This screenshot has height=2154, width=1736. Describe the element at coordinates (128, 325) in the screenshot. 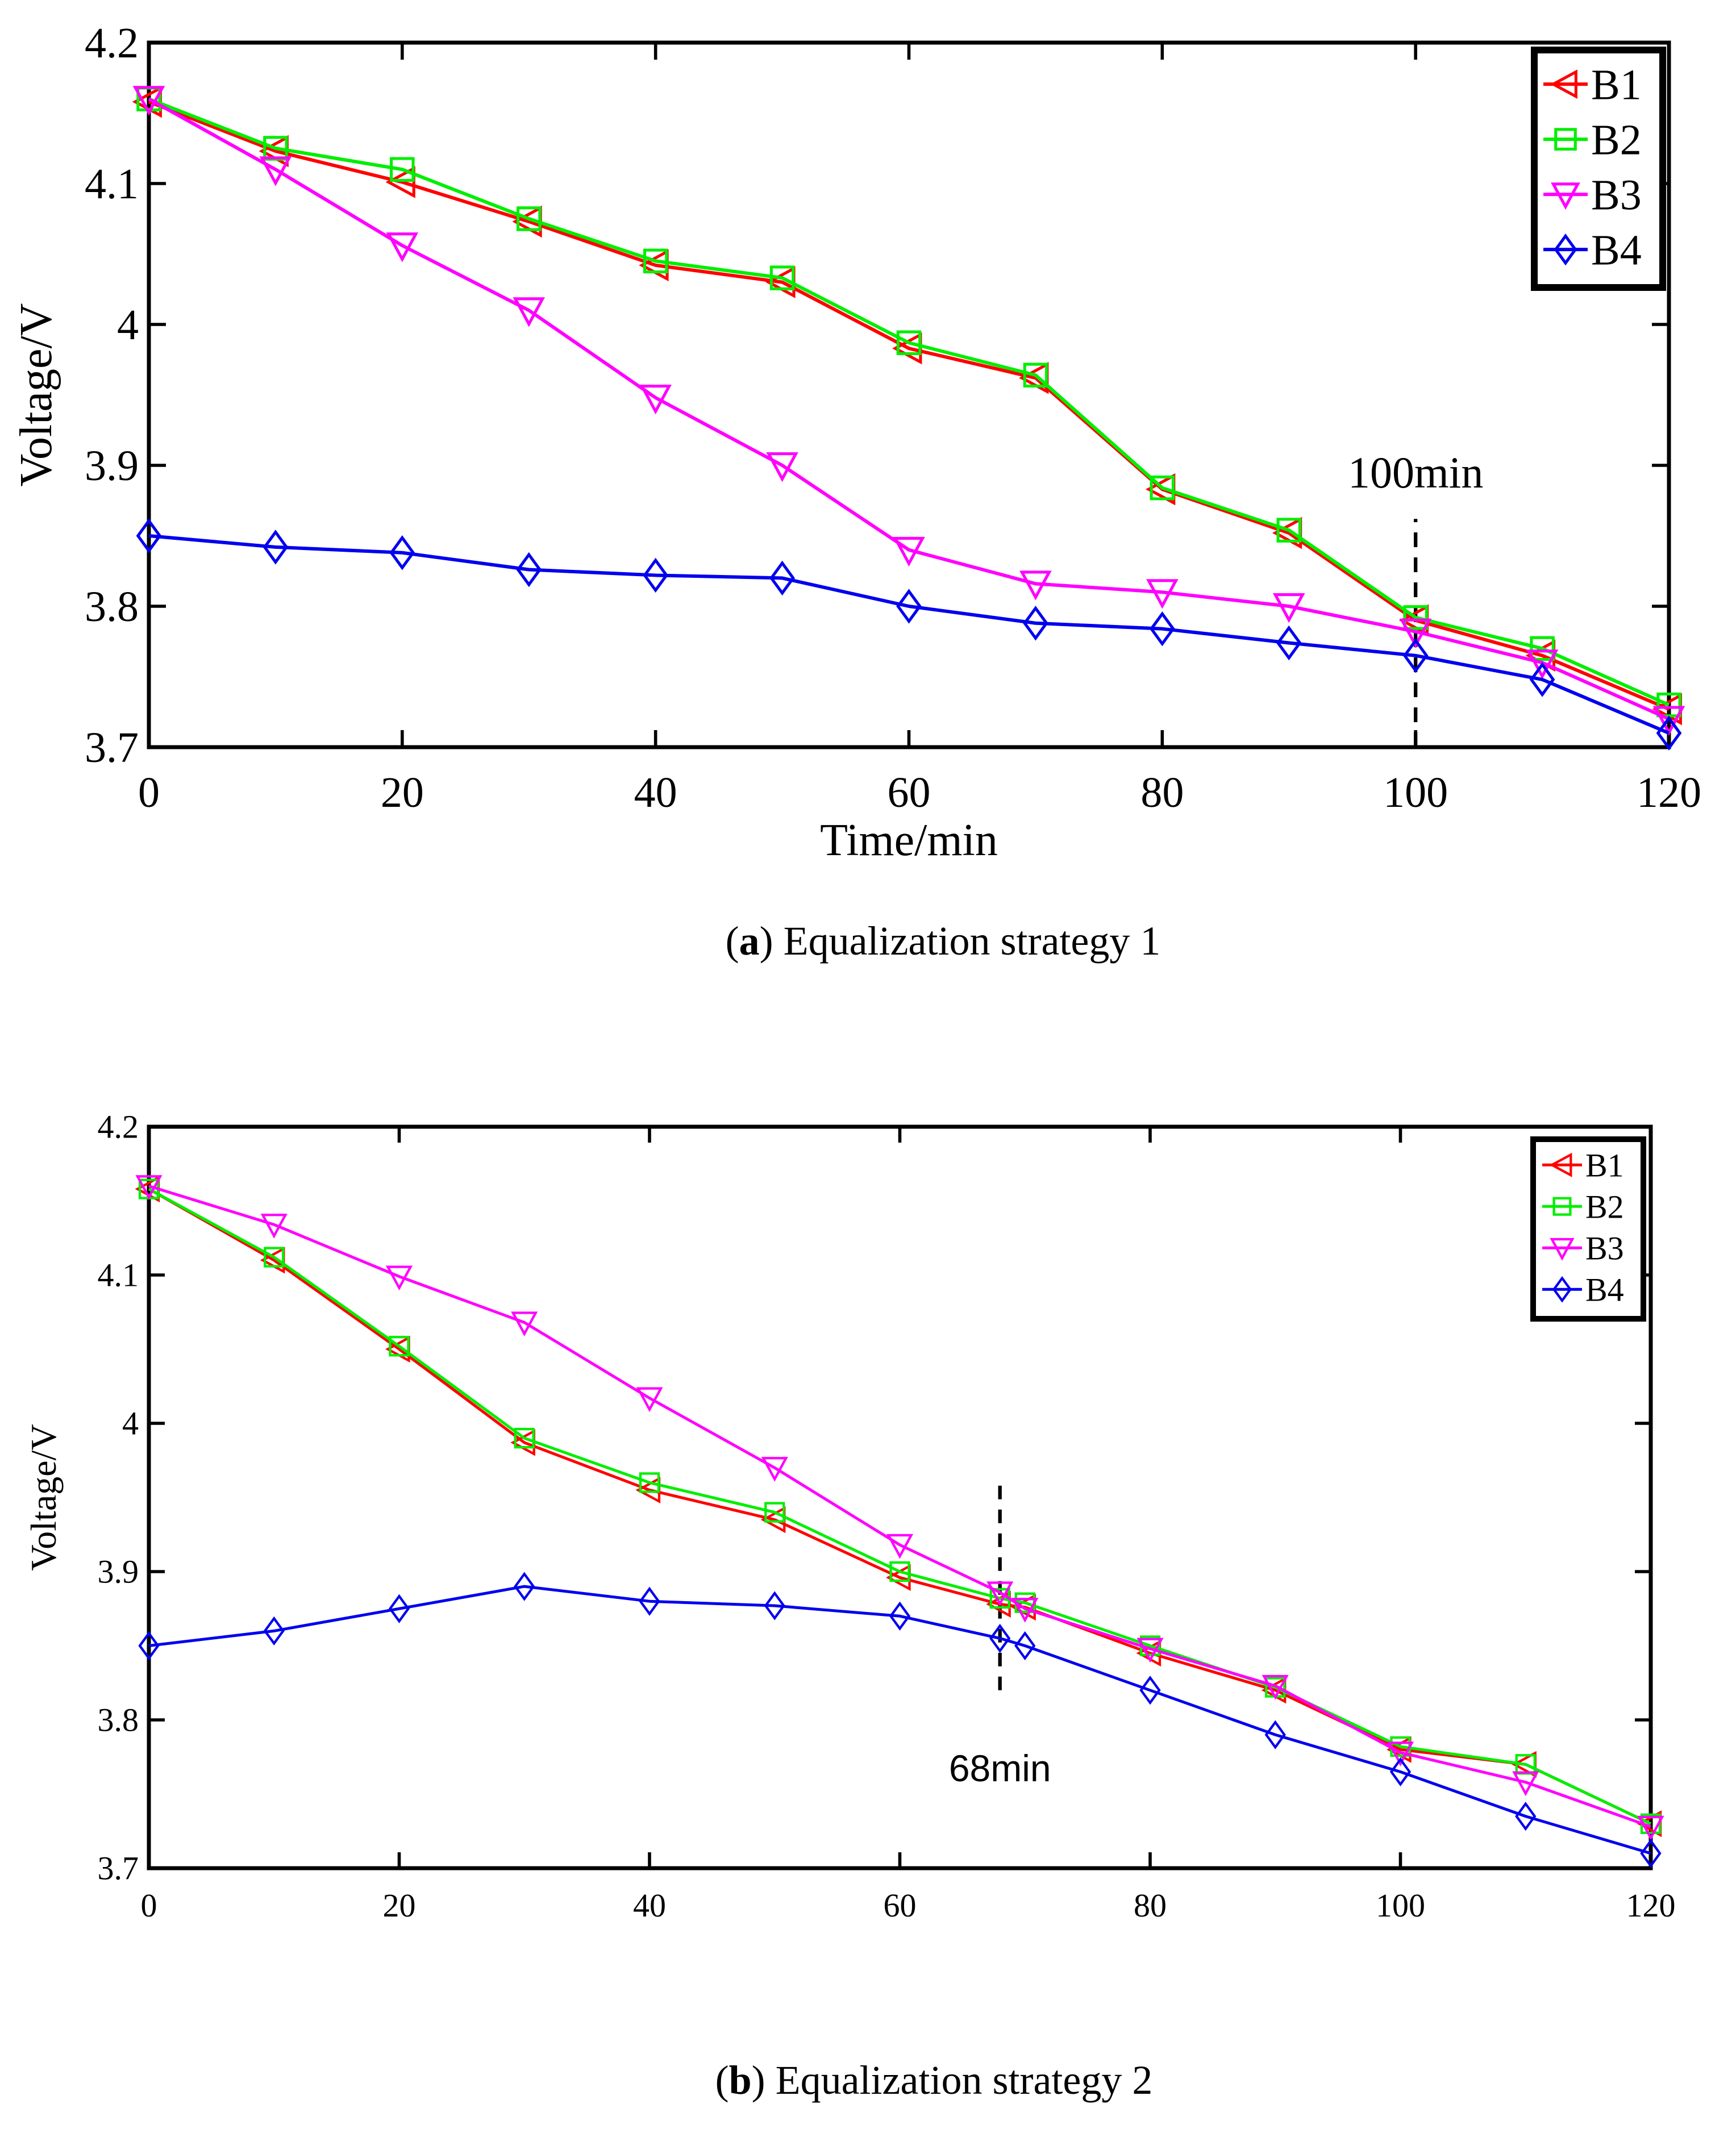

I see `y-tick-label-a-3: 4` at that location.